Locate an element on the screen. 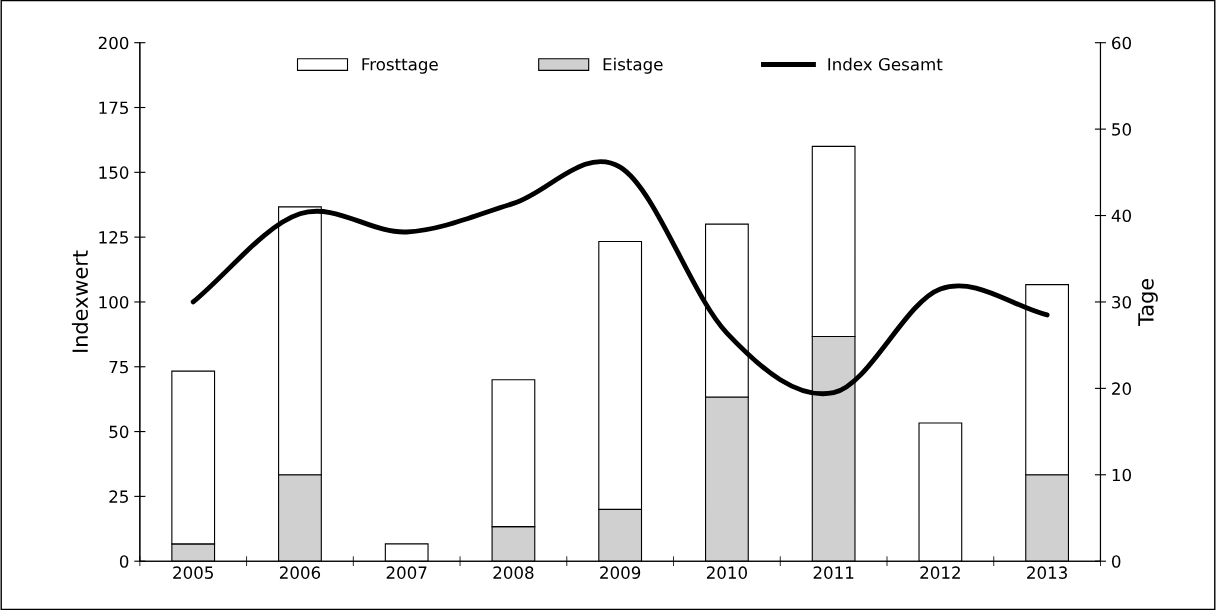 This screenshot has height=610, width=1216. y-tick-label: 175 is located at coordinates (113, 108).